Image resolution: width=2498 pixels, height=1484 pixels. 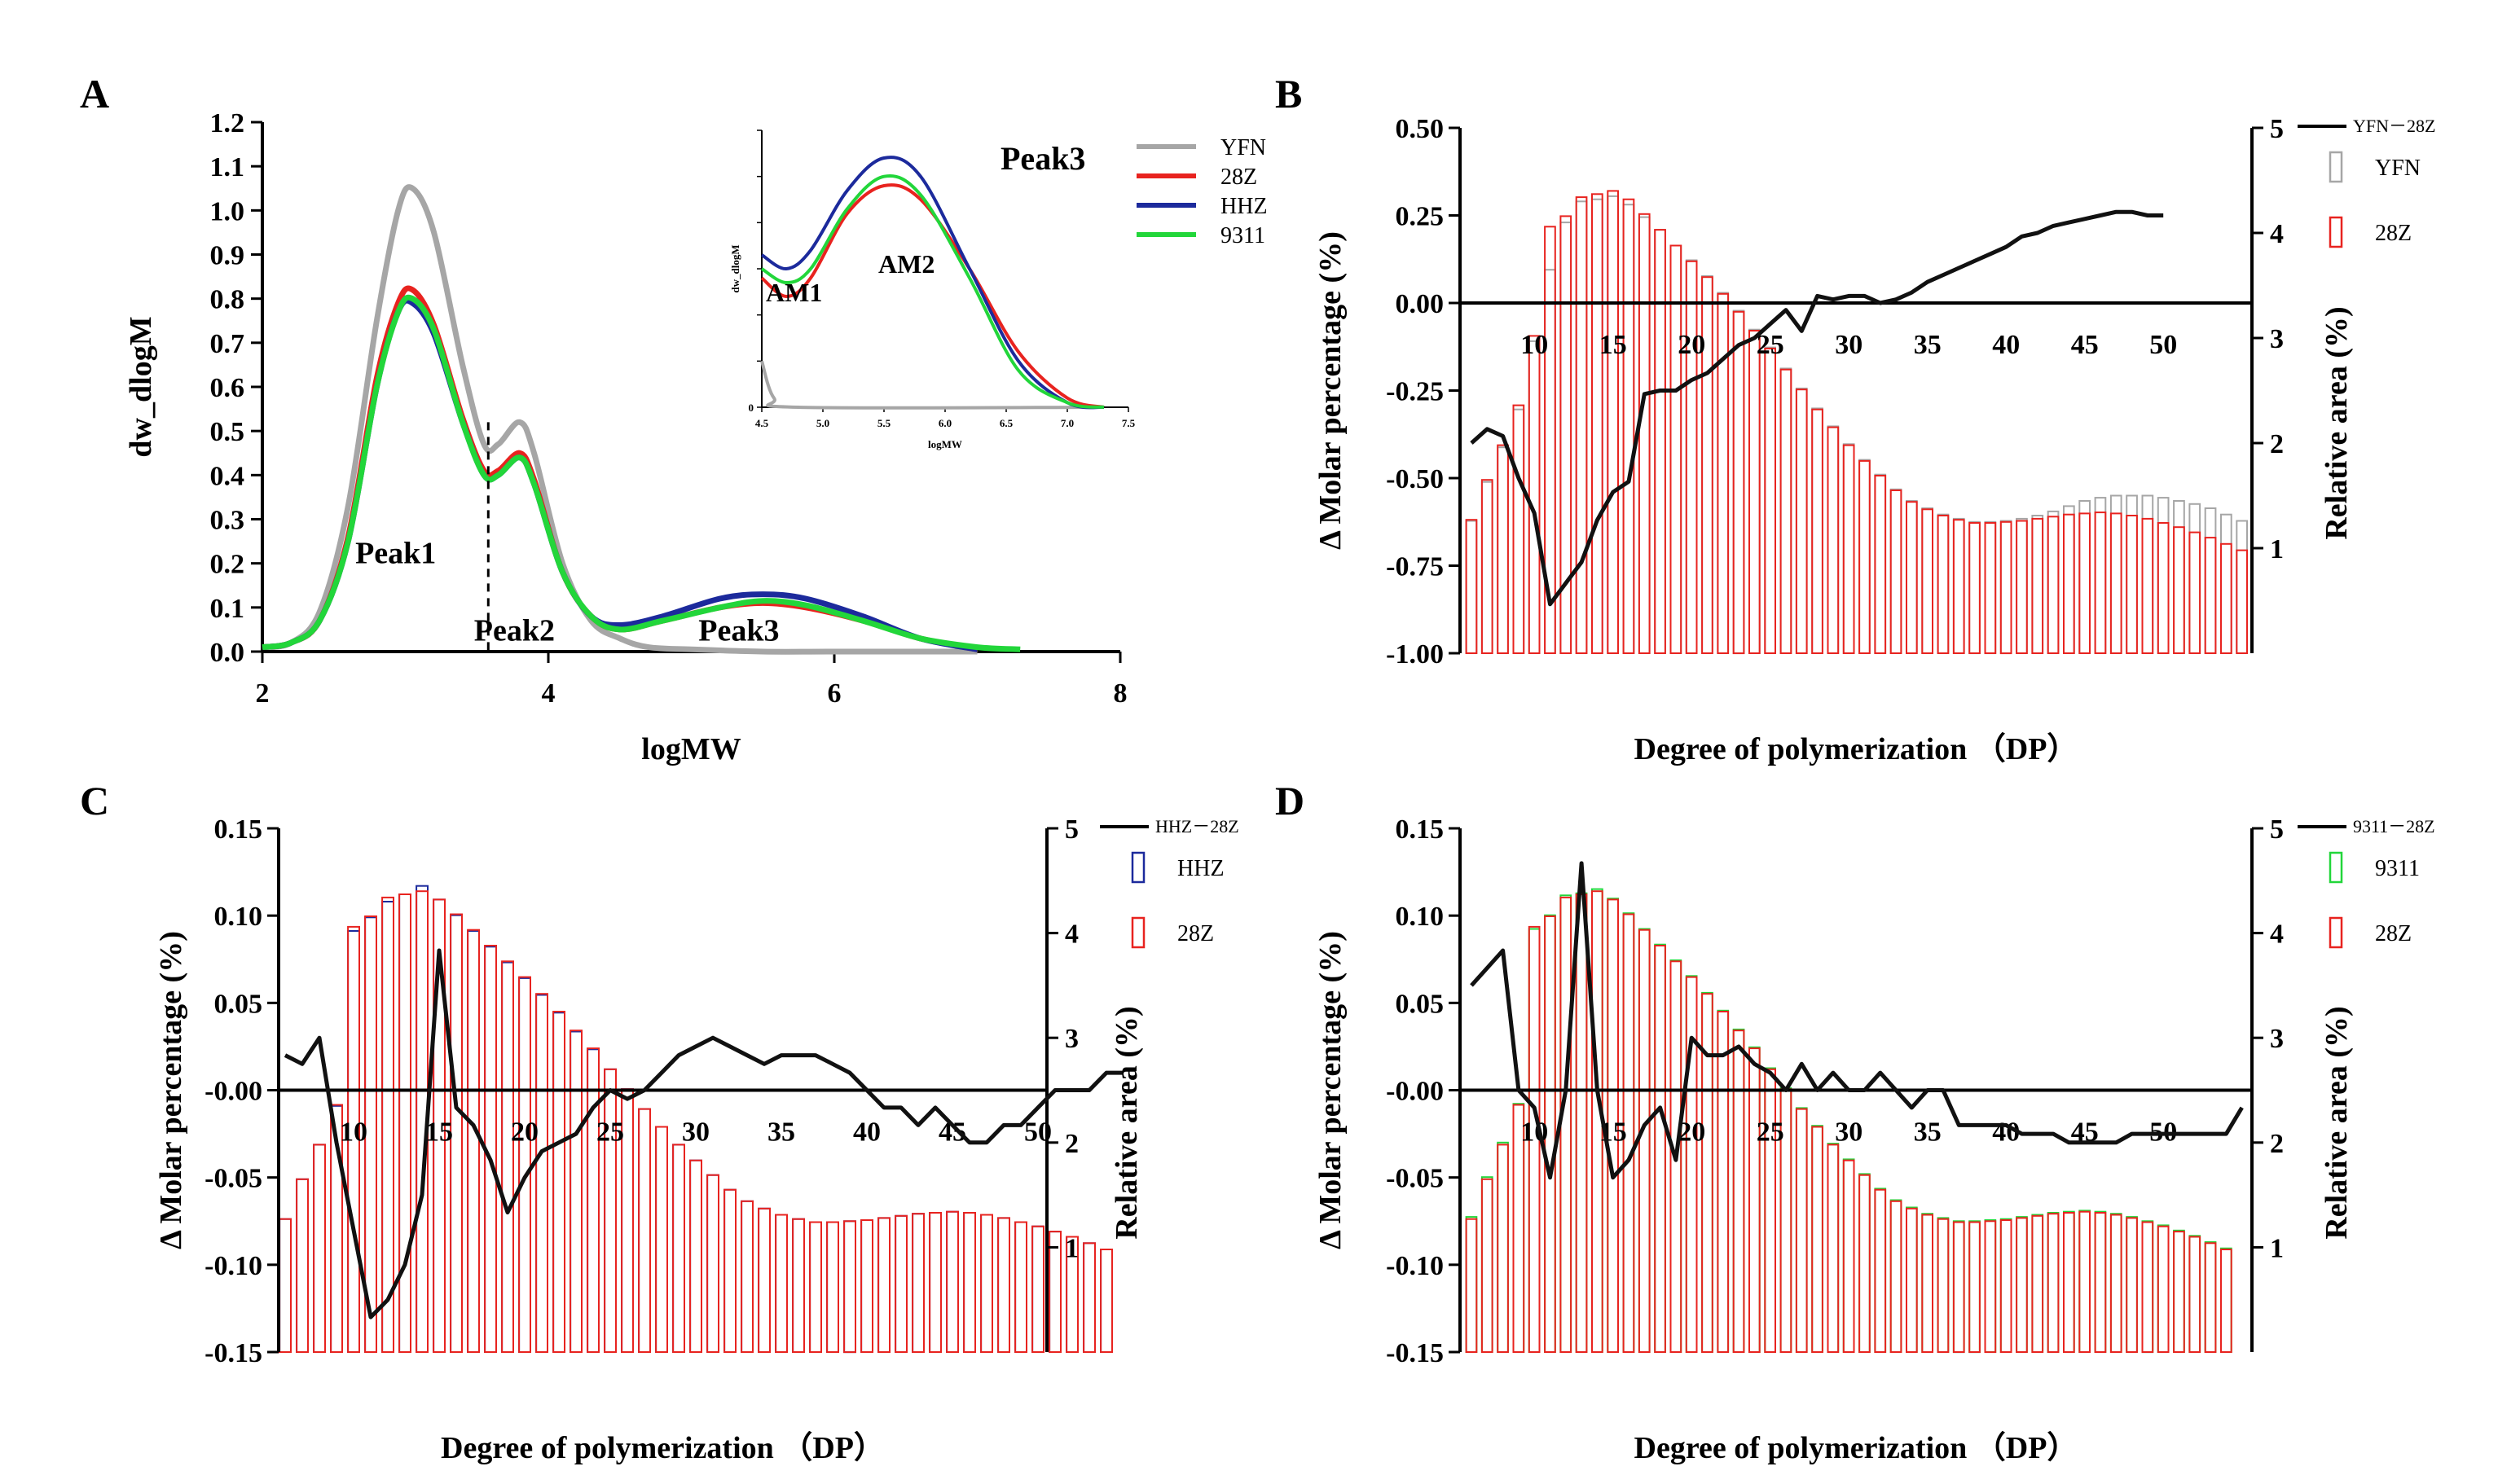 What do you see at coordinates (932, 385) in the screenshot?
I see `inset-series-line-yfn` at bounding box center [932, 385].